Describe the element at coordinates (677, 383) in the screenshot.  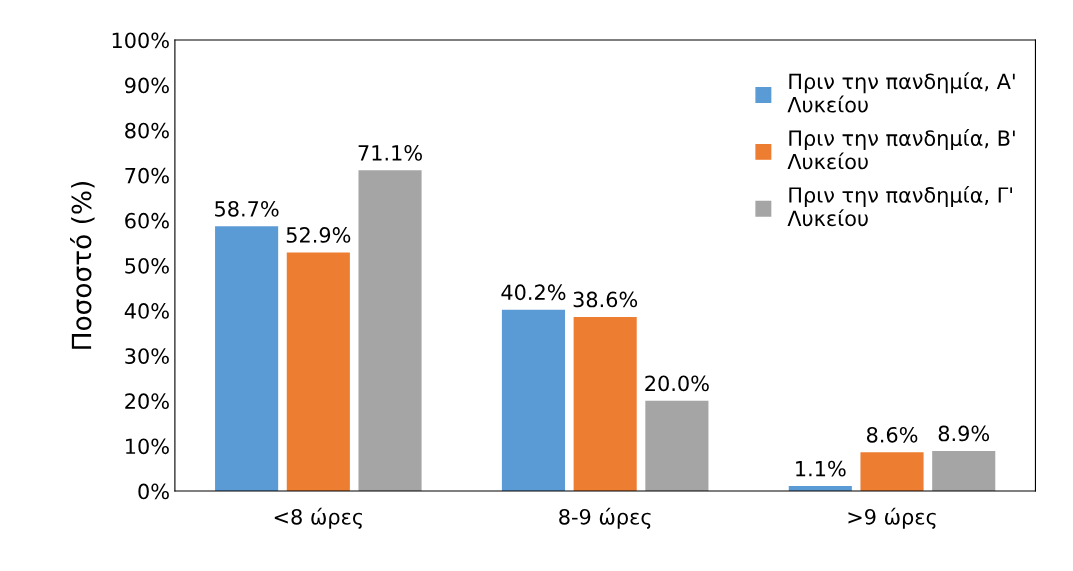
I see `data-label: 20.0%` at that location.